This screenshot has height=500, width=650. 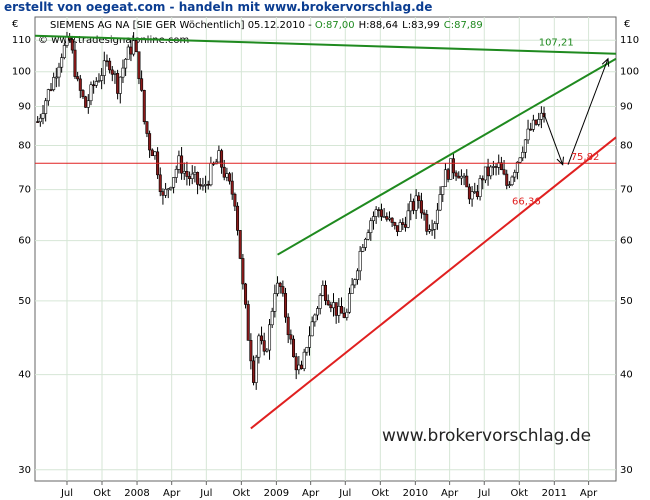 I want to click on open-value: O:87,00, so click(x=335, y=25).